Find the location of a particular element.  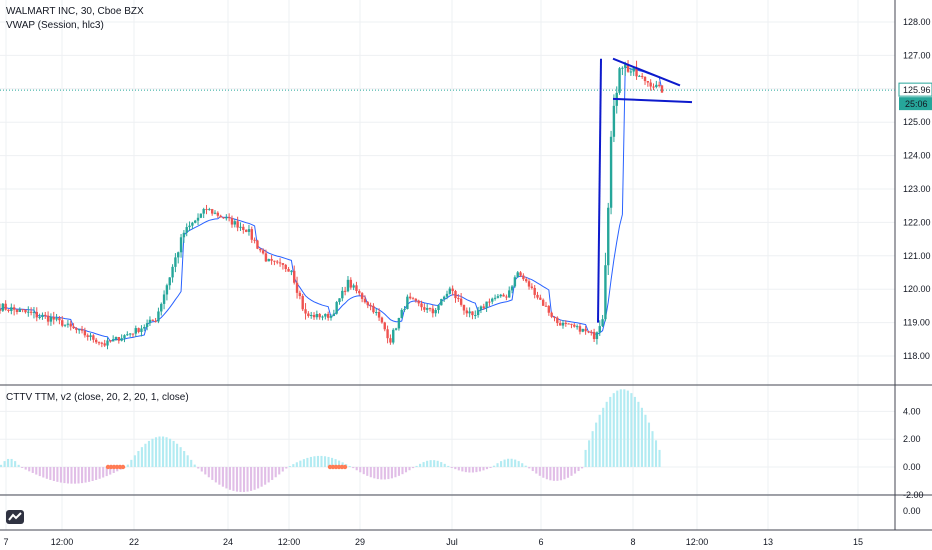

vwap-legend: VWAP (Session, hlc3) is located at coordinates (55, 25).